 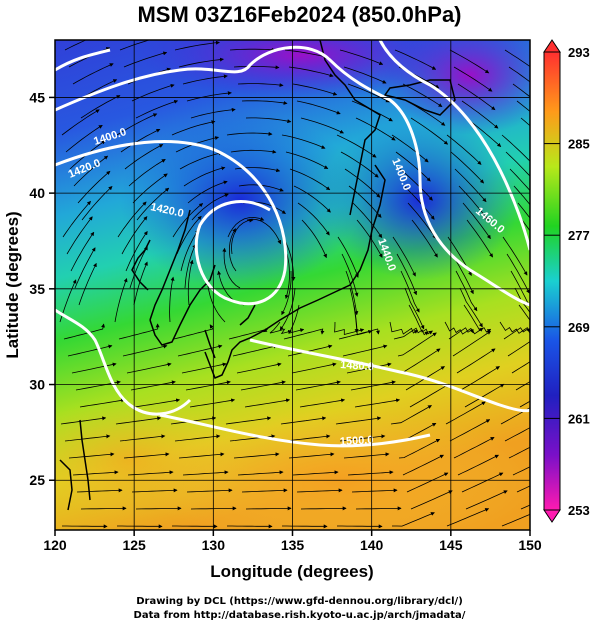 I want to click on colorbar-tick-label: 285, so click(x=579, y=144).